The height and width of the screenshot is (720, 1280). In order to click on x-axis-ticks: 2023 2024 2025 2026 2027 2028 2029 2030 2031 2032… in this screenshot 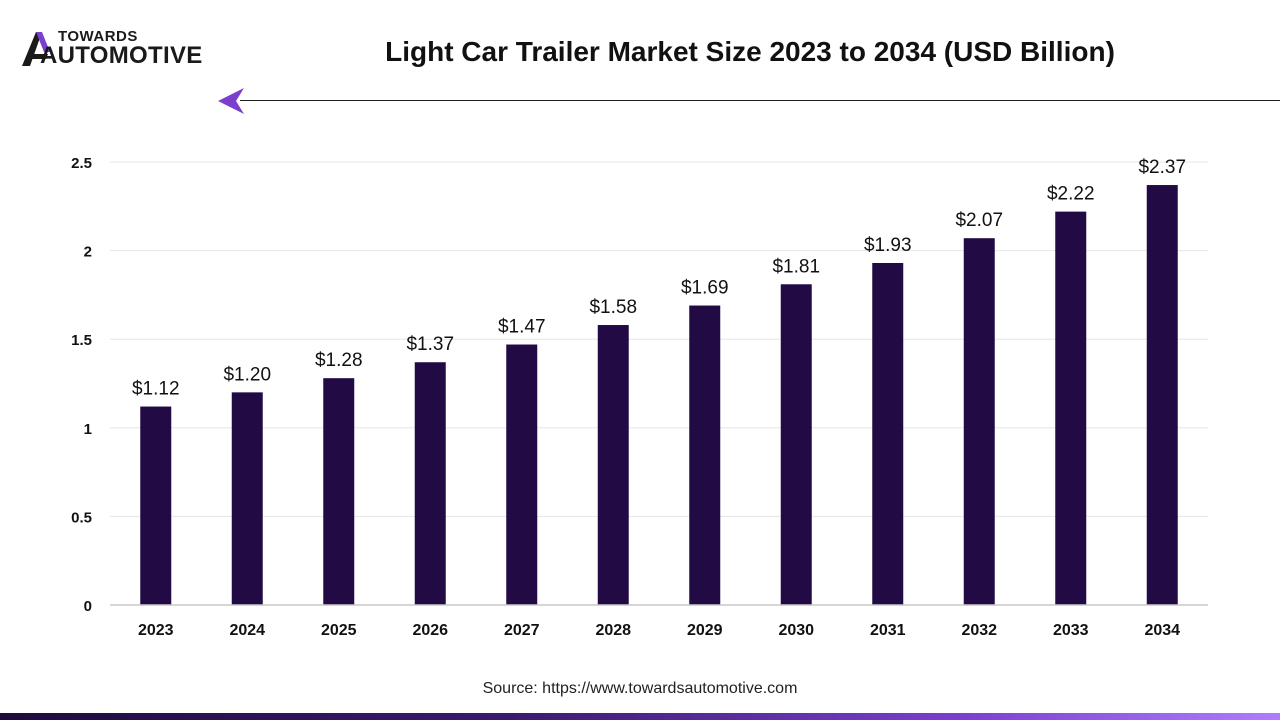, I will do `click(659, 630)`.